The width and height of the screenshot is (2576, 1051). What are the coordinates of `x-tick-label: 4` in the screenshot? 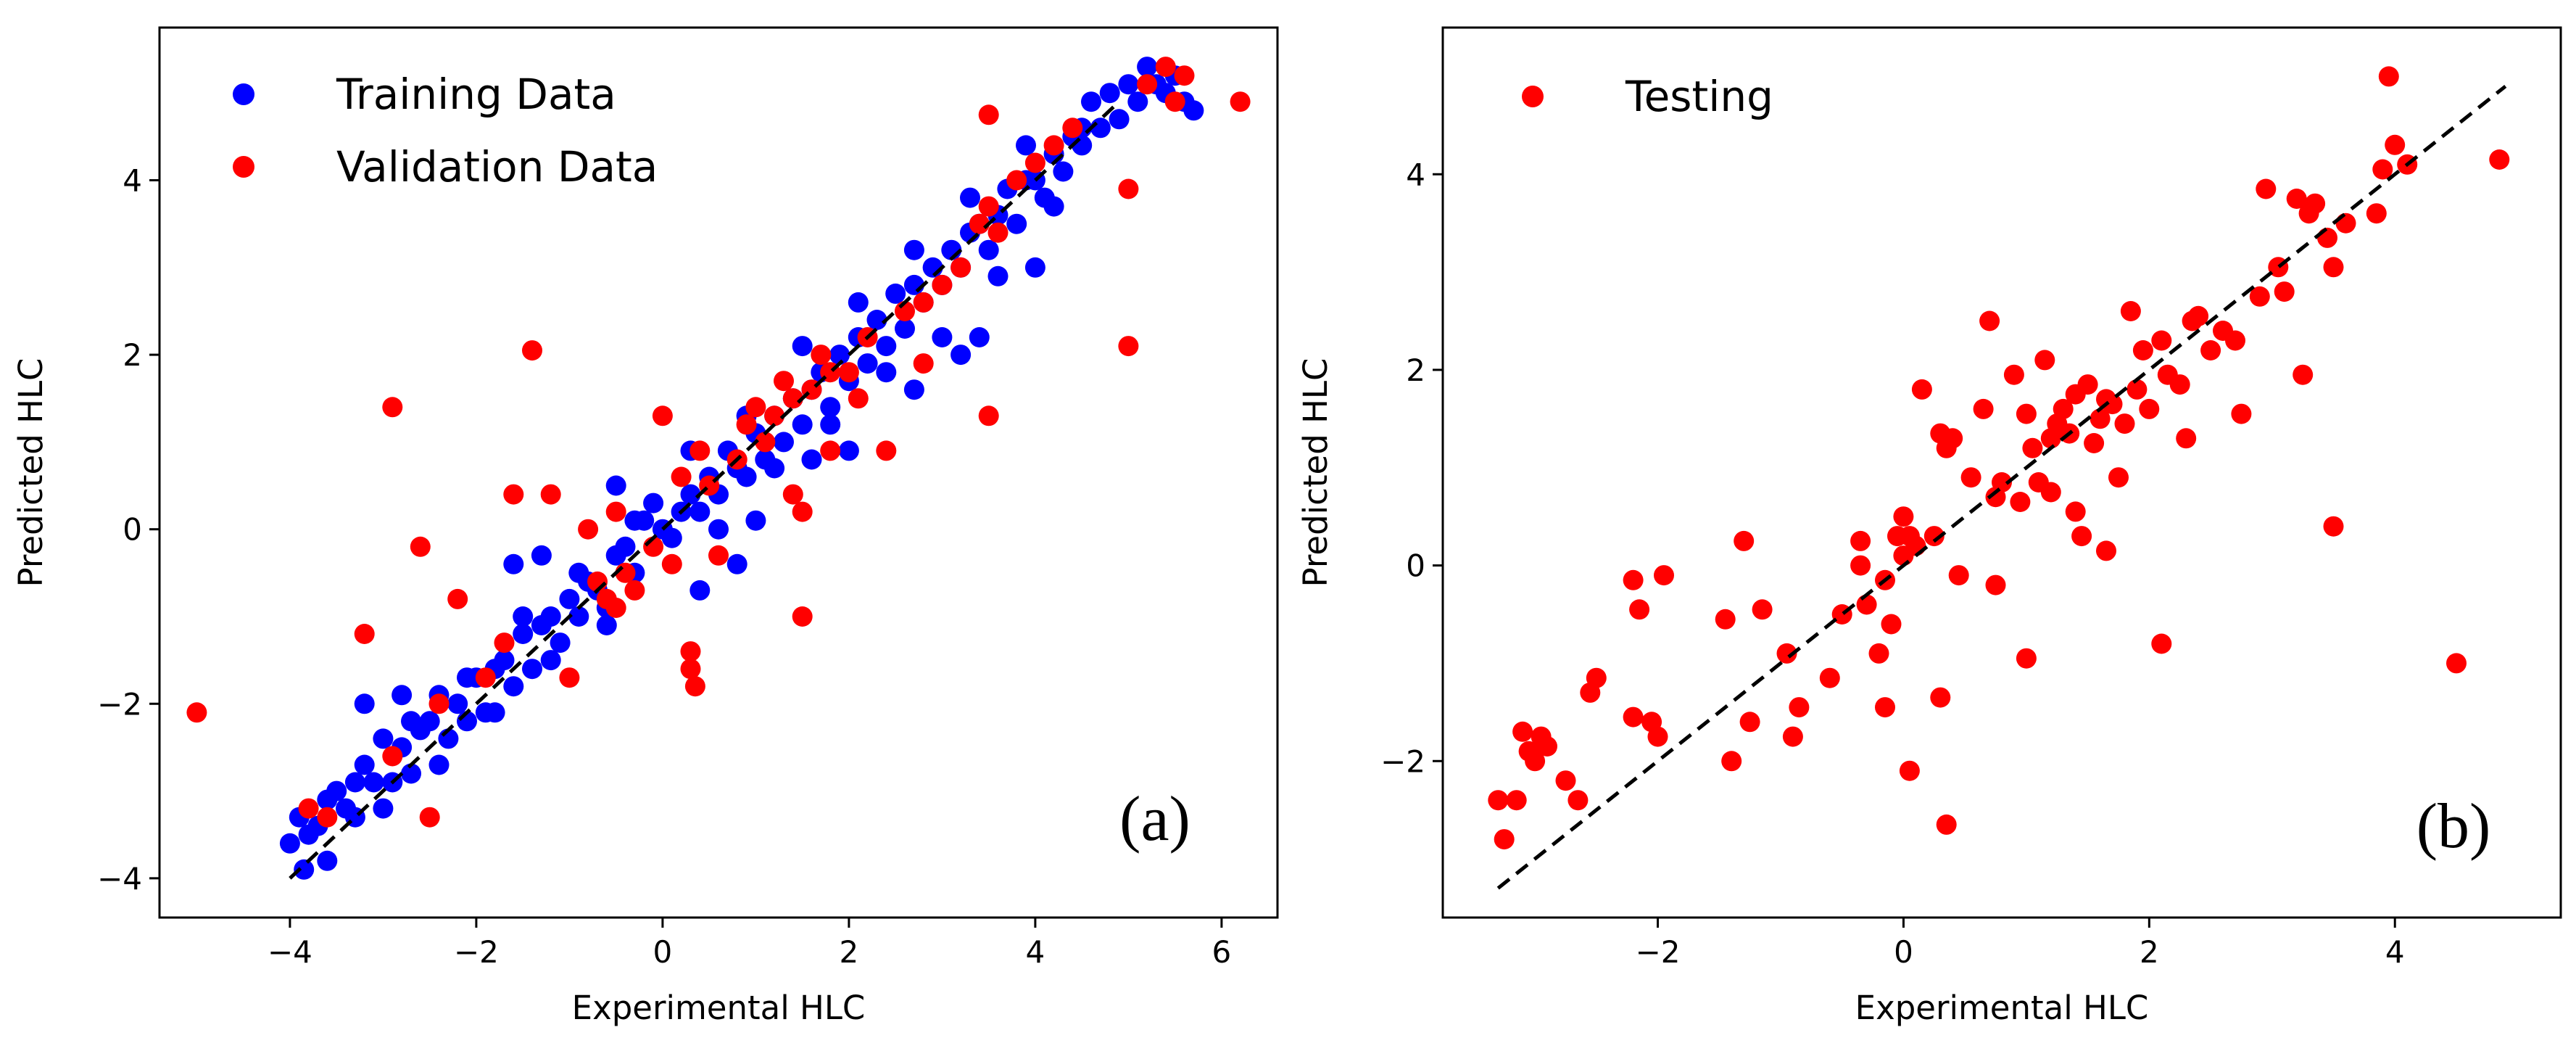 It's located at (1035, 952).